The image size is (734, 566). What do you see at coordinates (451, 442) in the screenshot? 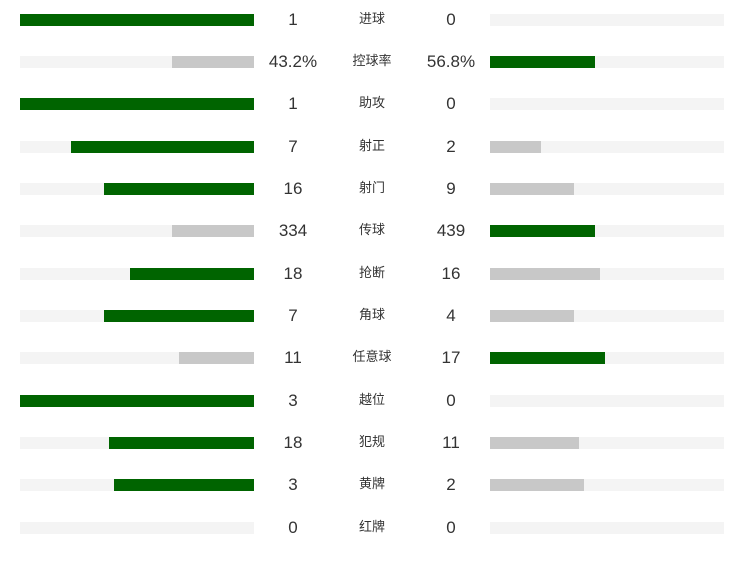
I see `away-value: 11` at bounding box center [451, 442].